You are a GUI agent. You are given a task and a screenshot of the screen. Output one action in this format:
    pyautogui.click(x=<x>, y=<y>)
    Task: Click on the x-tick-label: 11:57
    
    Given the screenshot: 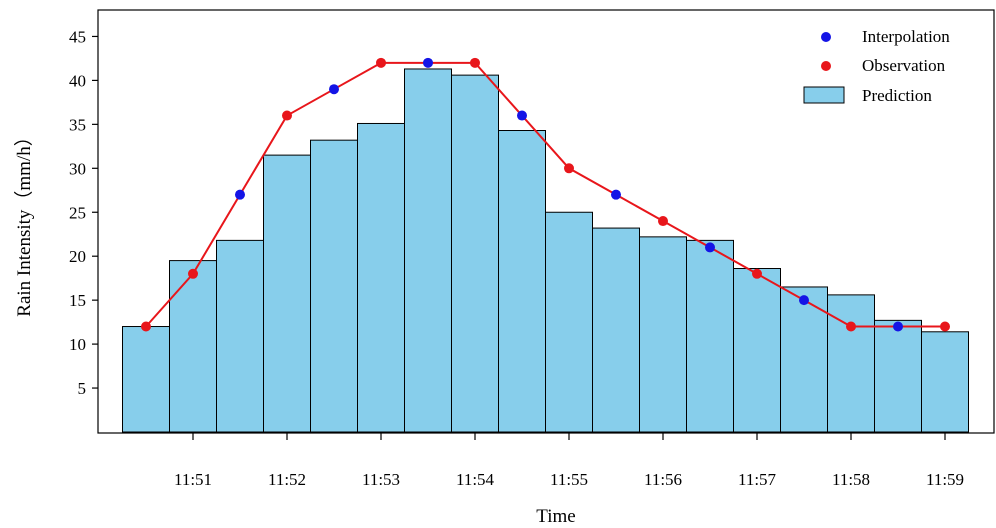 What is the action you would take?
    pyautogui.click(x=757, y=479)
    